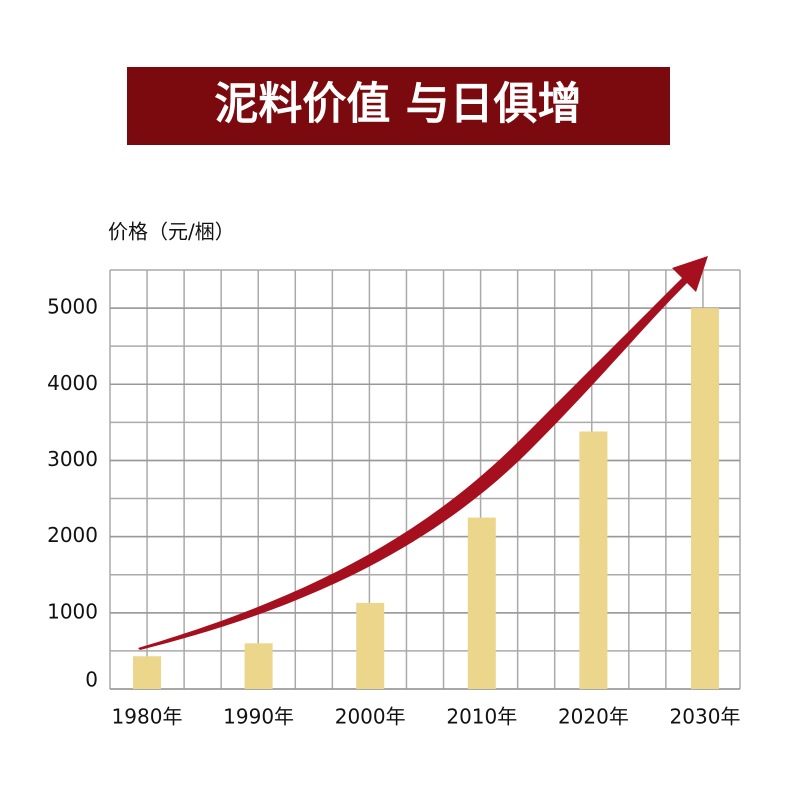 This screenshot has height=799, width=797. Describe the element at coordinates (370, 717) in the screenshot. I see `x-tick-label: 2000年` at that location.